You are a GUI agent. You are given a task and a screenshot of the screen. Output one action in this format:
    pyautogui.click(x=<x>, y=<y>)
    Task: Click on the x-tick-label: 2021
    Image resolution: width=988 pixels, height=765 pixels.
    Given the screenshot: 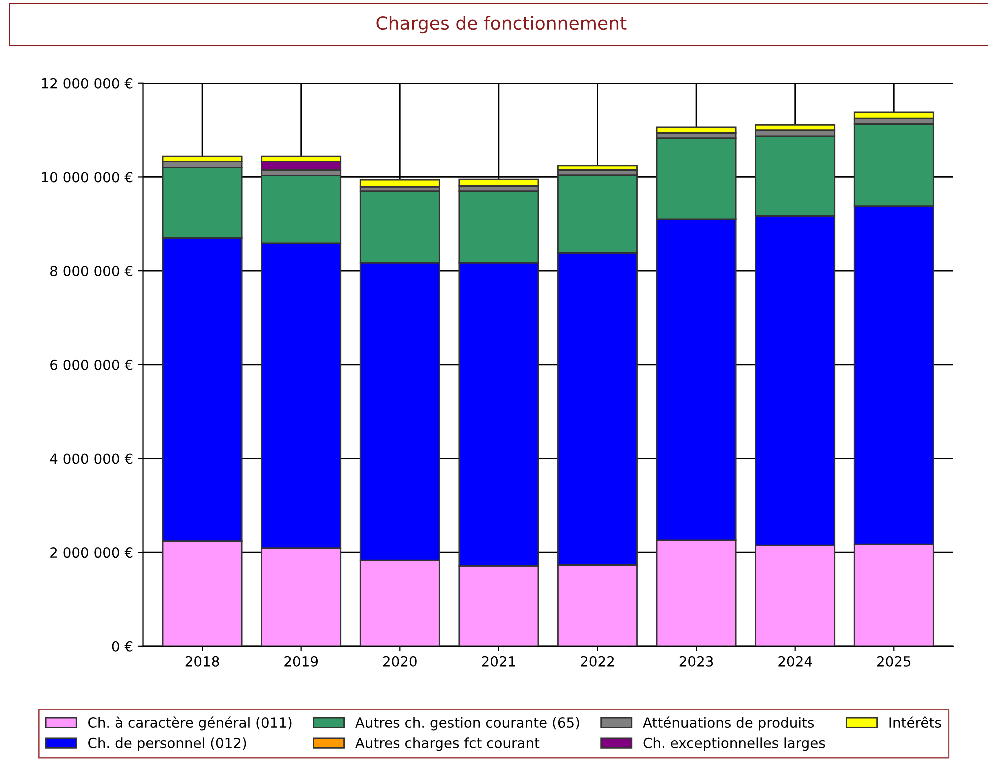 What is the action you would take?
    pyautogui.click(x=499, y=661)
    